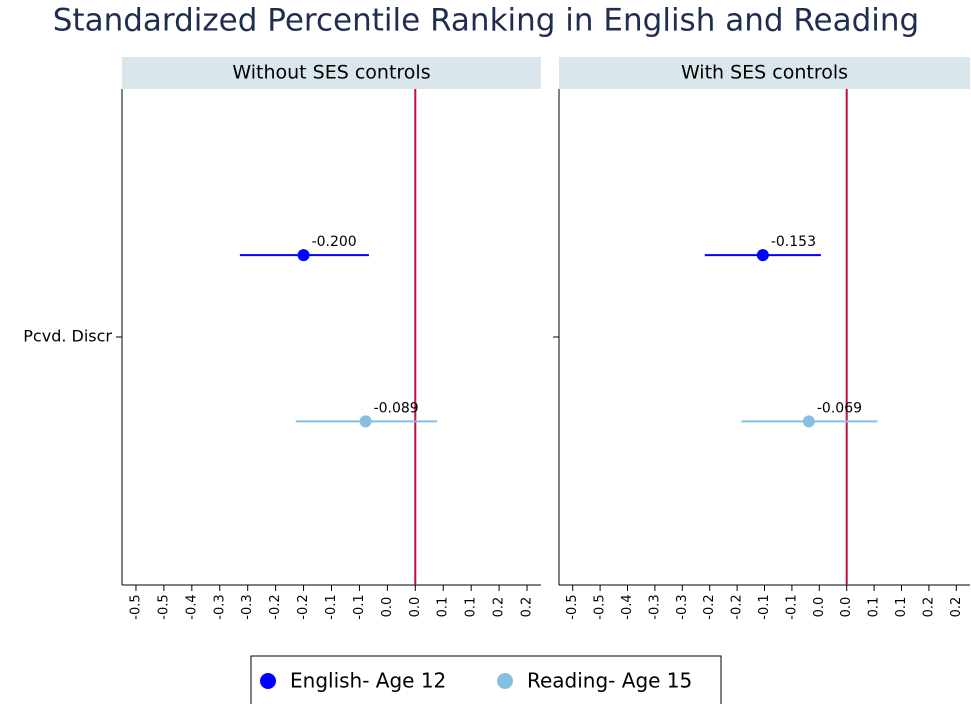  I want to click on y-tick-label: Pcvd. Discr, so click(67, 336).